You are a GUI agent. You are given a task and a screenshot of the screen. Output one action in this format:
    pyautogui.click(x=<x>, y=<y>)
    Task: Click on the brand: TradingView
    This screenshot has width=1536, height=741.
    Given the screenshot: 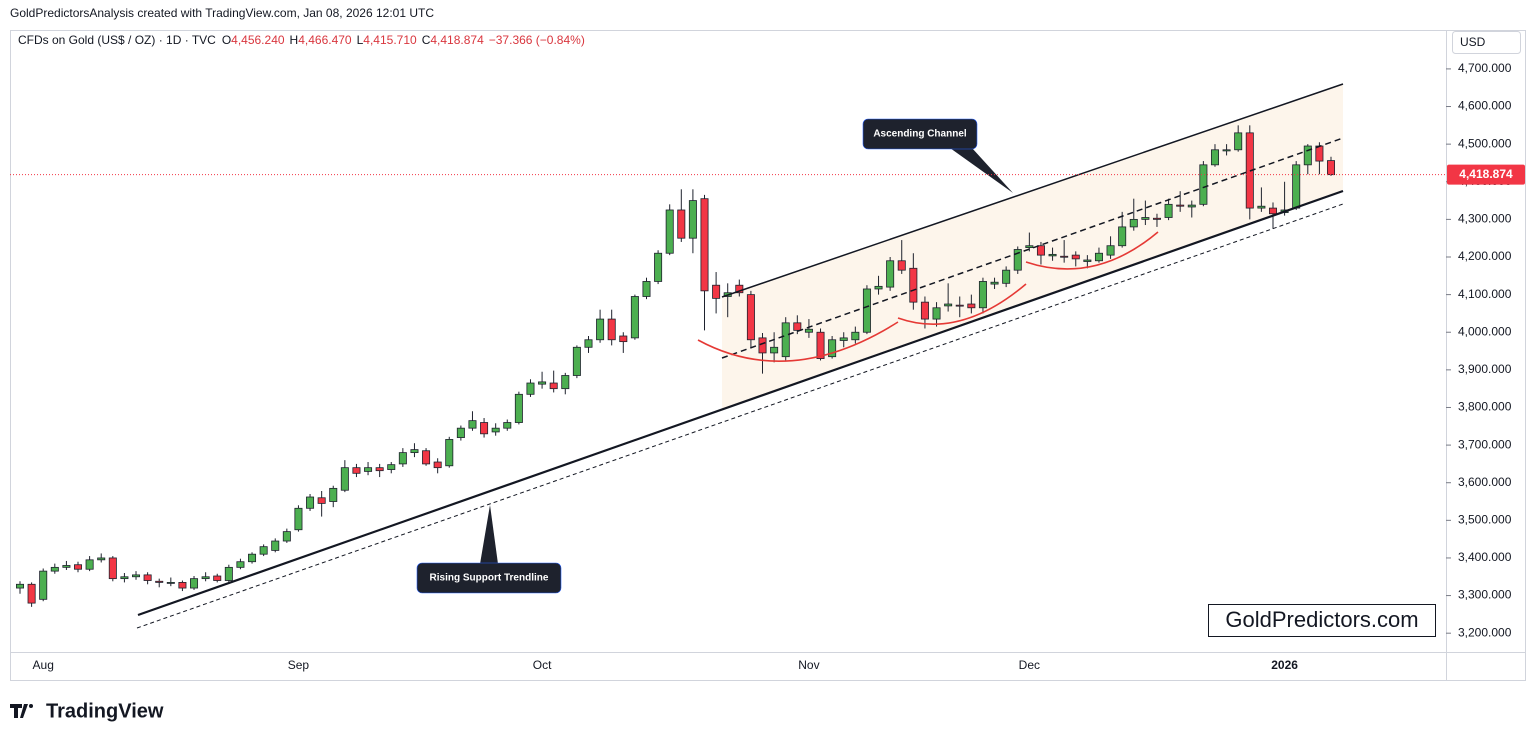 What is the action you would take?
    pyautogui.click(x=105, y=711)
    